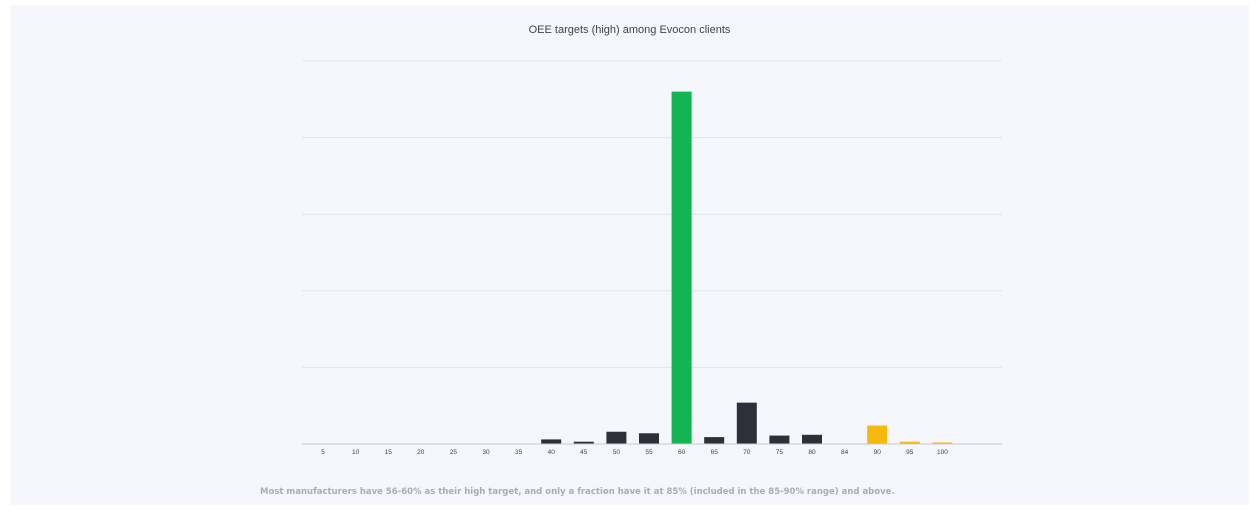 The height and width of the screenshot is (511, 1259). Describe the element at coordinates (845, 452) in the screenshot. I see `x-tick-label: 84` at that location.